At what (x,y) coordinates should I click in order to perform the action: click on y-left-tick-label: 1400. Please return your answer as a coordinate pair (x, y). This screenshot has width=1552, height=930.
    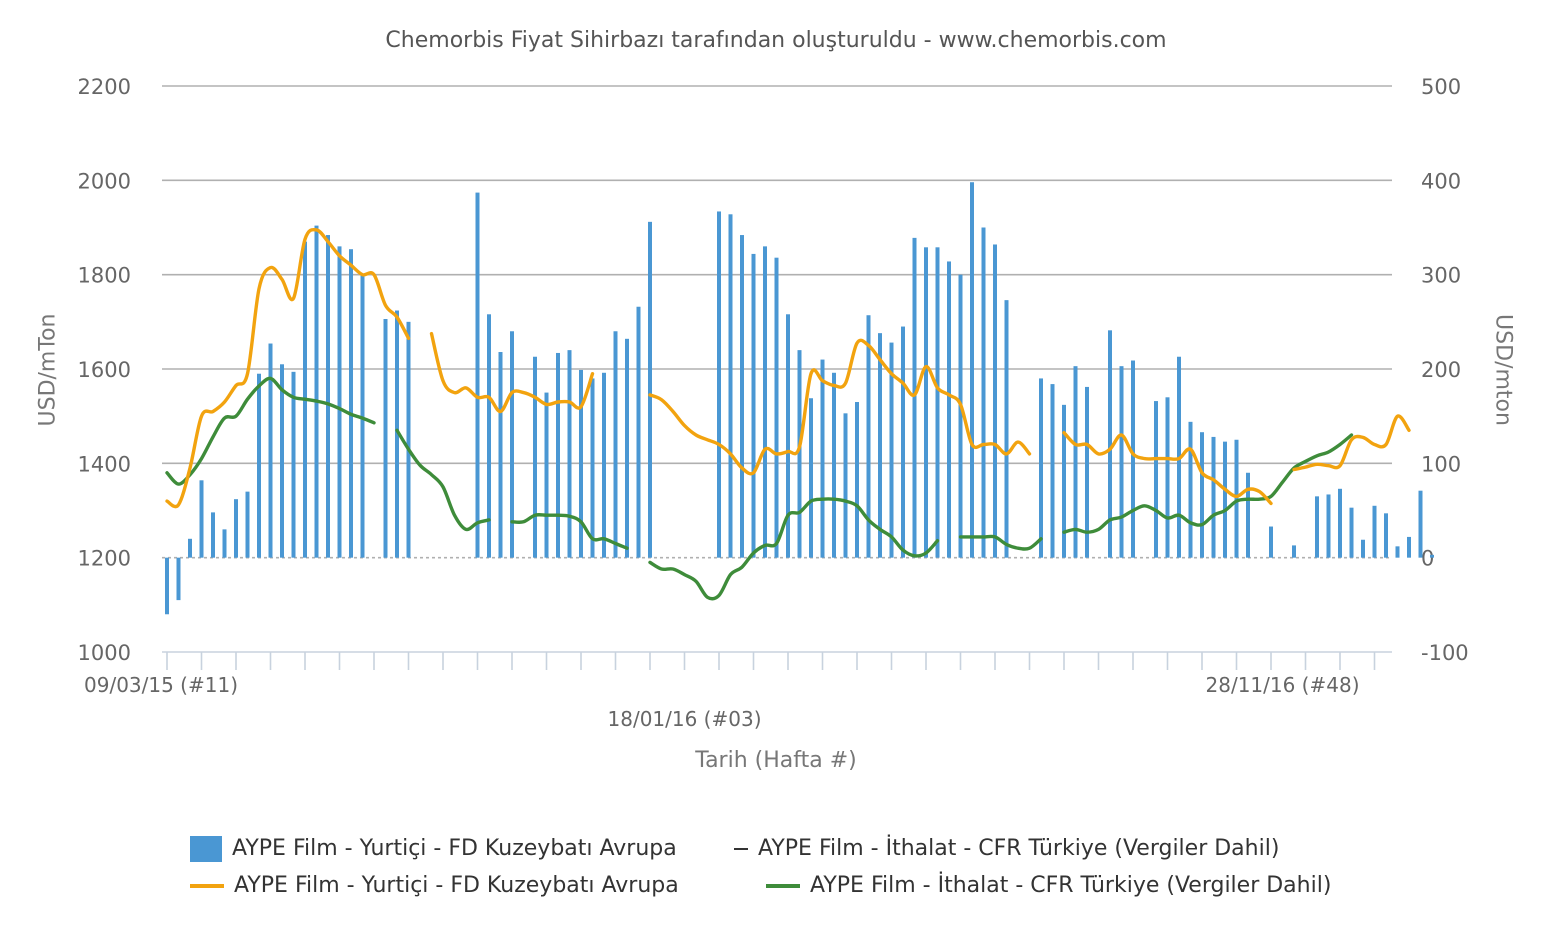
    Looking at the image, I should click on (104, 464).